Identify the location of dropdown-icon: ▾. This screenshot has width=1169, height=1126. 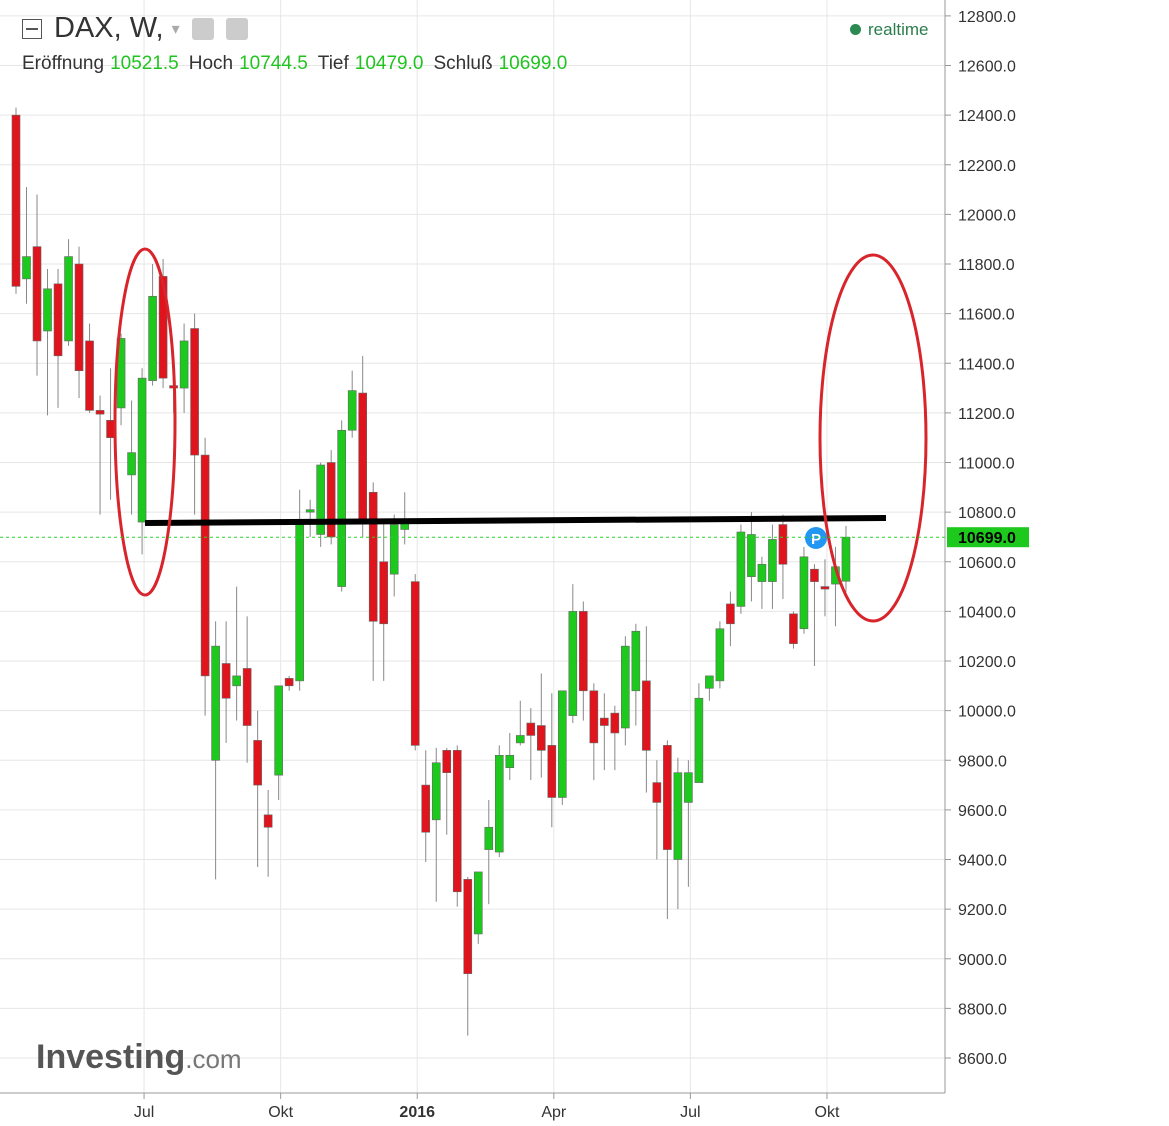
(175, 29).